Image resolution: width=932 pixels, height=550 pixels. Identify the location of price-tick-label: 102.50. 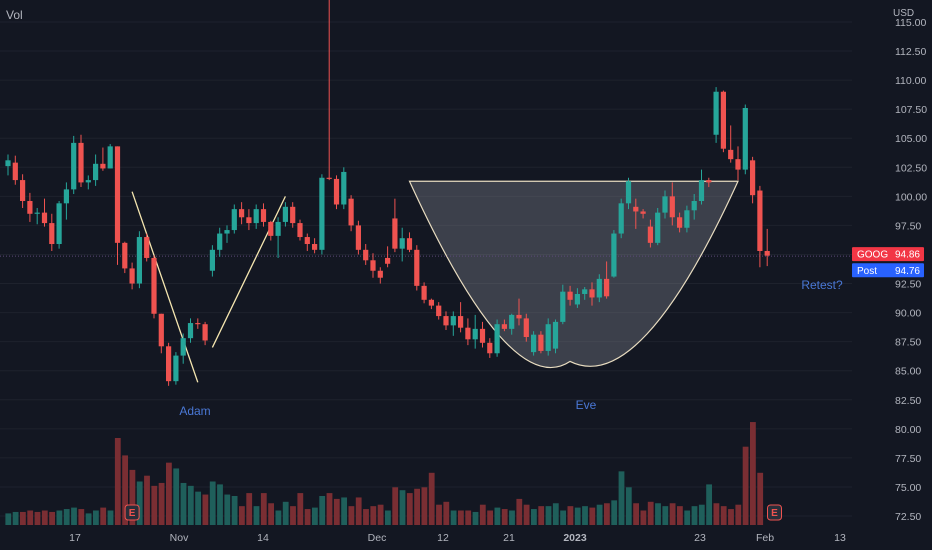
(911, 168).